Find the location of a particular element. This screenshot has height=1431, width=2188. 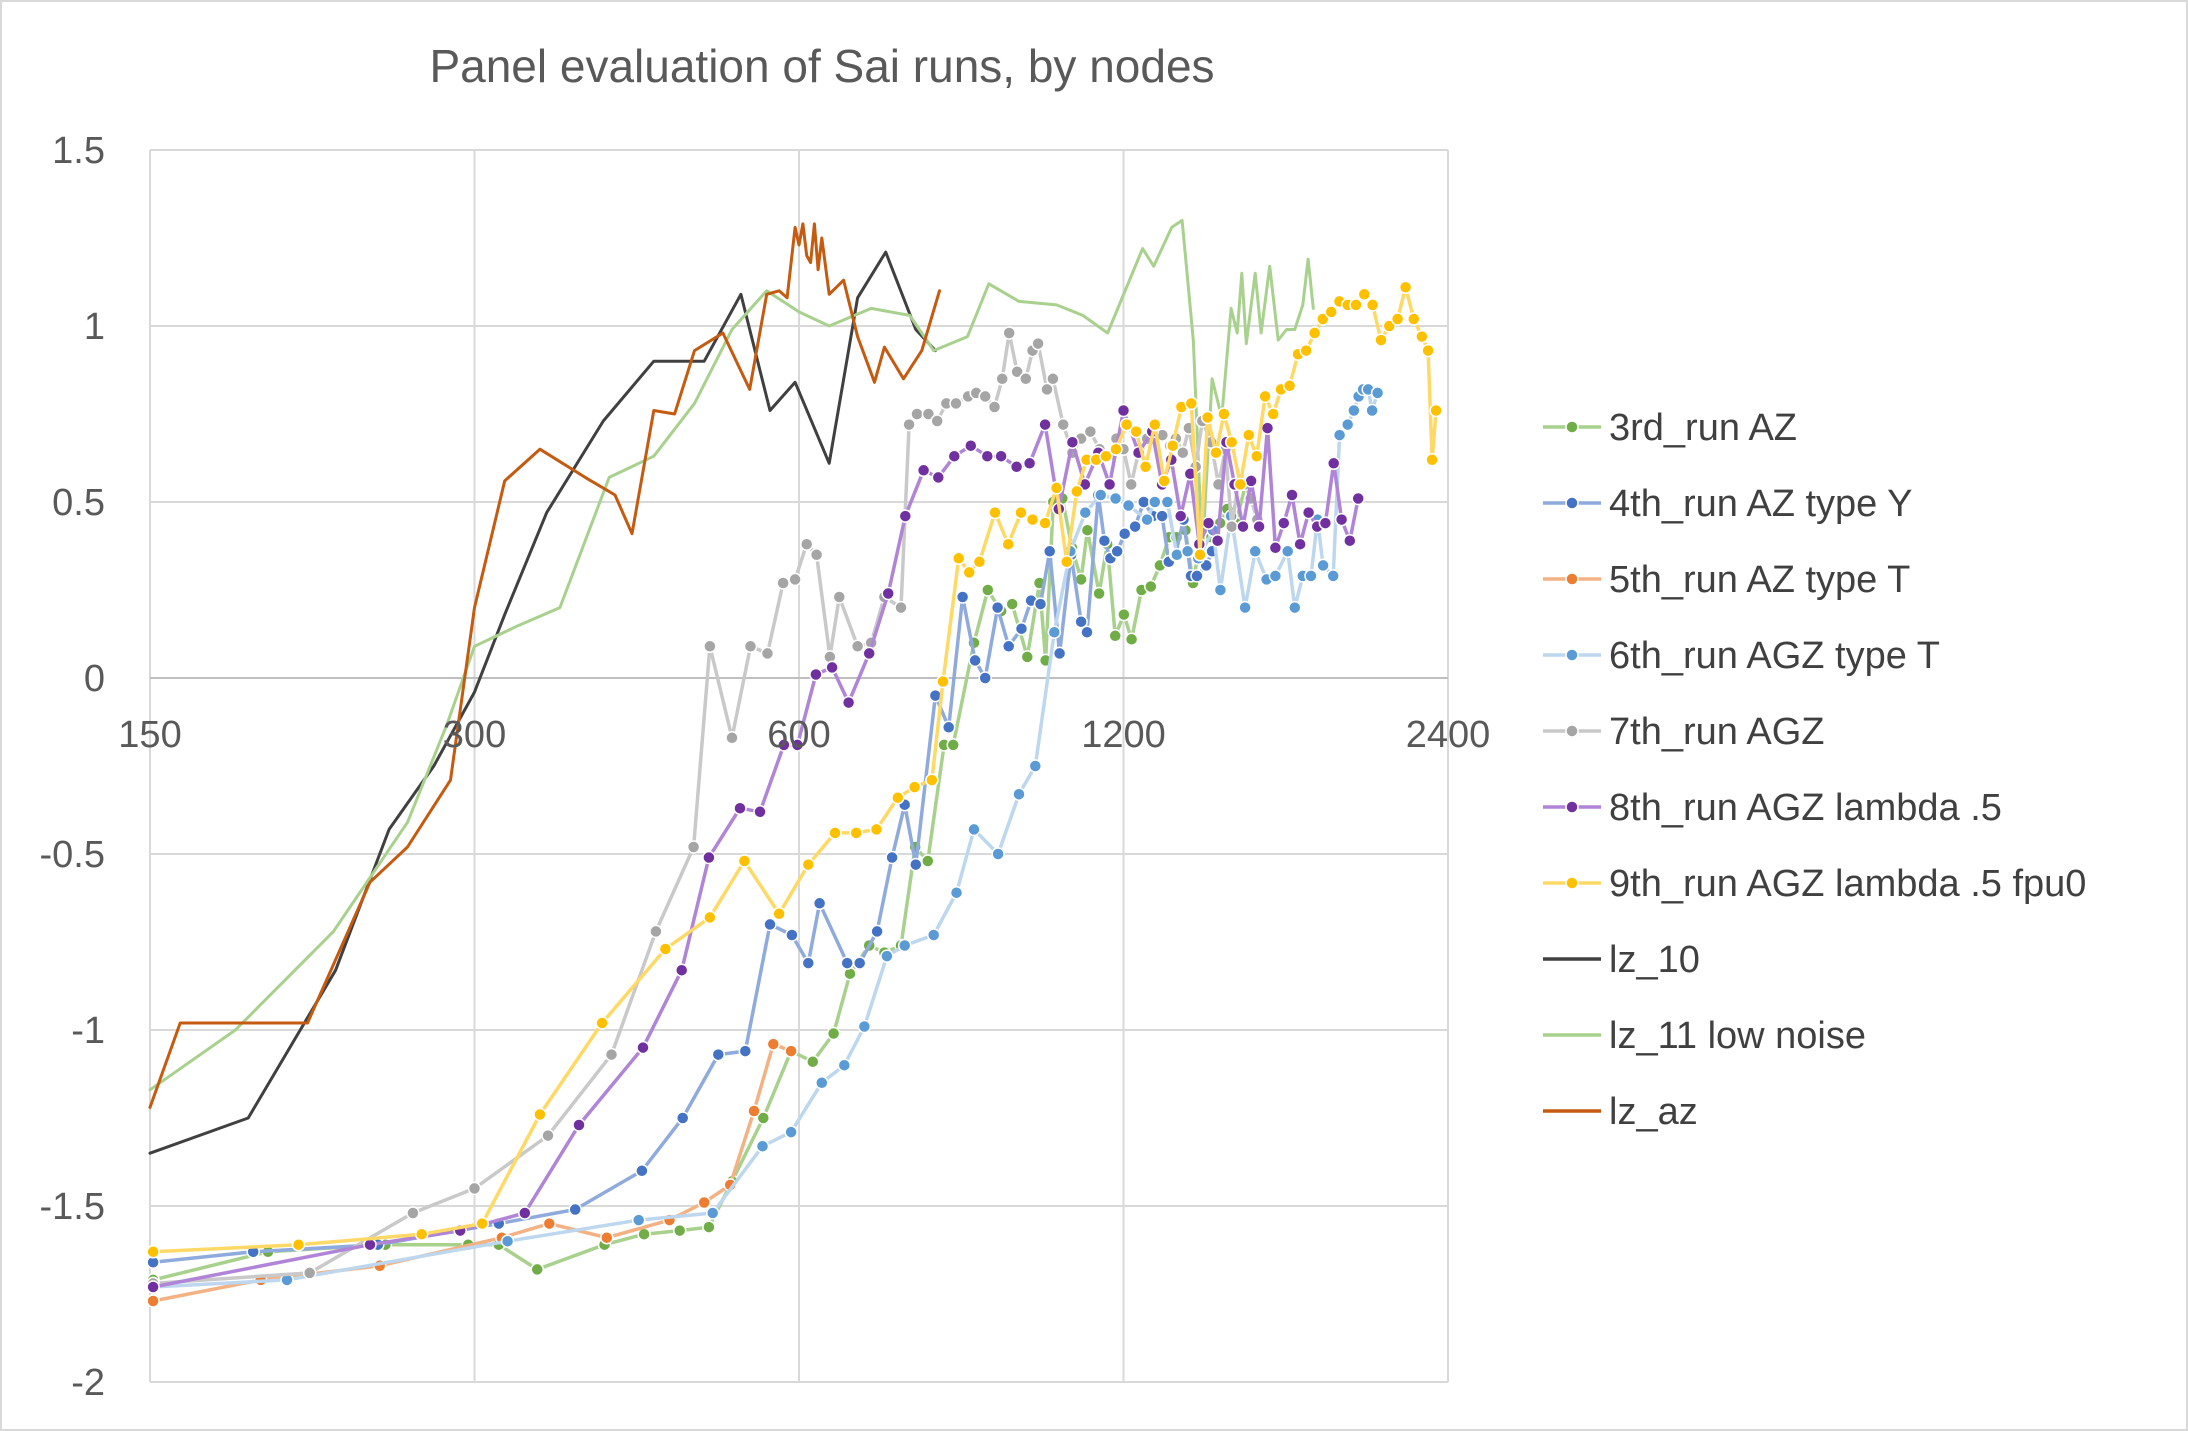

x-tick-label: 600 is located at coordinates (798, 735).